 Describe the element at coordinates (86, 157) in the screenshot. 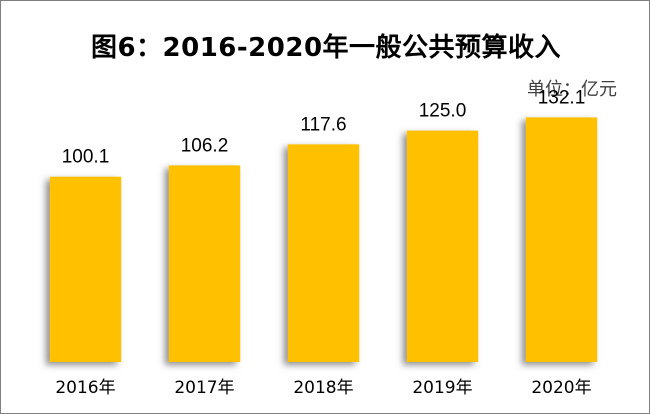

I see `value-label: 100.1` at that location.